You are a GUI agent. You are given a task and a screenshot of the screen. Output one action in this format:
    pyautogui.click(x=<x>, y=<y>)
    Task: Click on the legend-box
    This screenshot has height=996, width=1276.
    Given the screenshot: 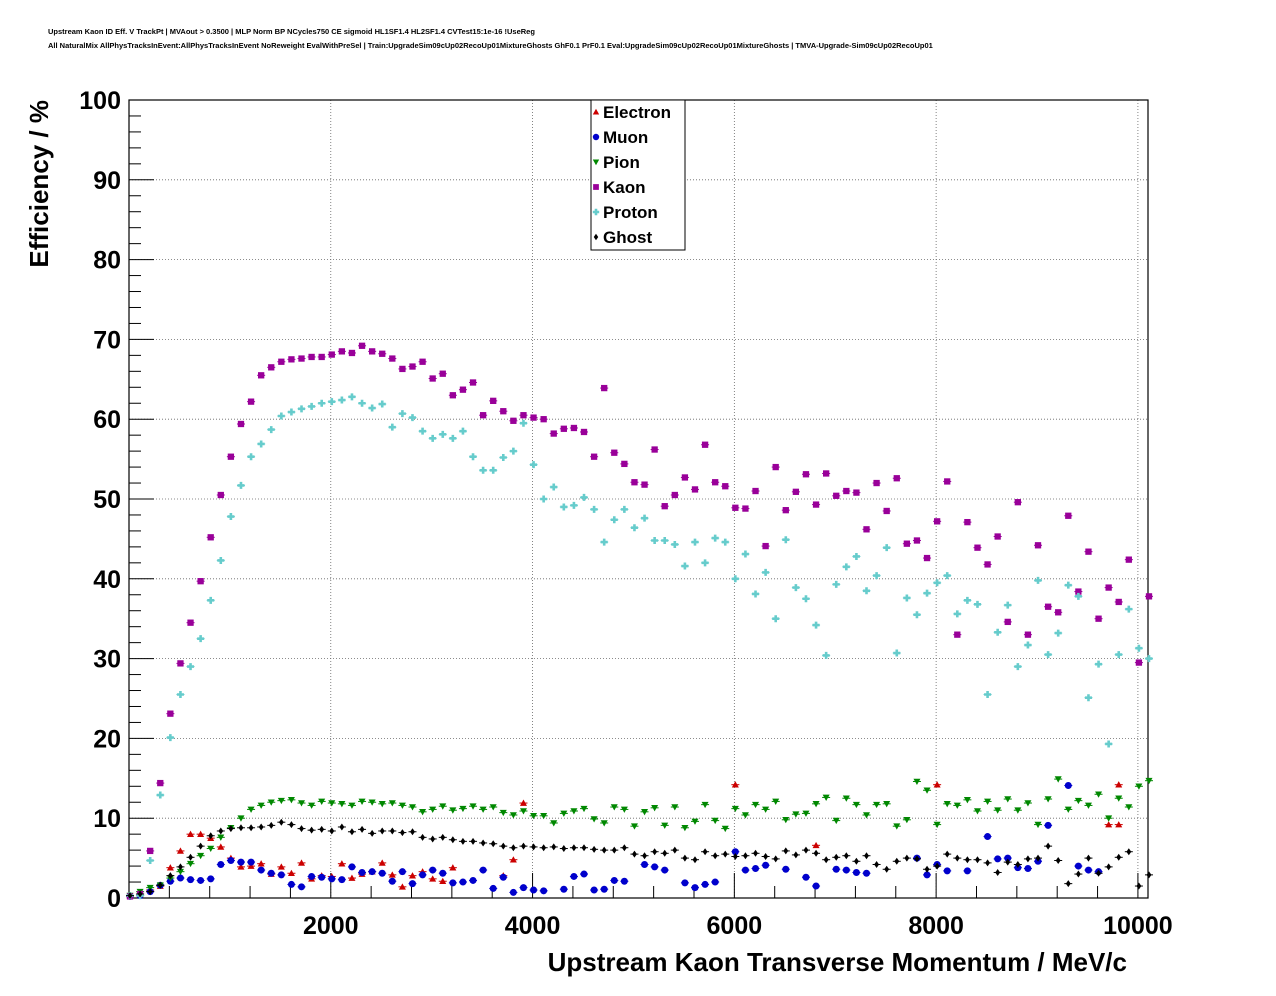 What is the action you would take?
    pyautogui.click(x=638, y=175)
    